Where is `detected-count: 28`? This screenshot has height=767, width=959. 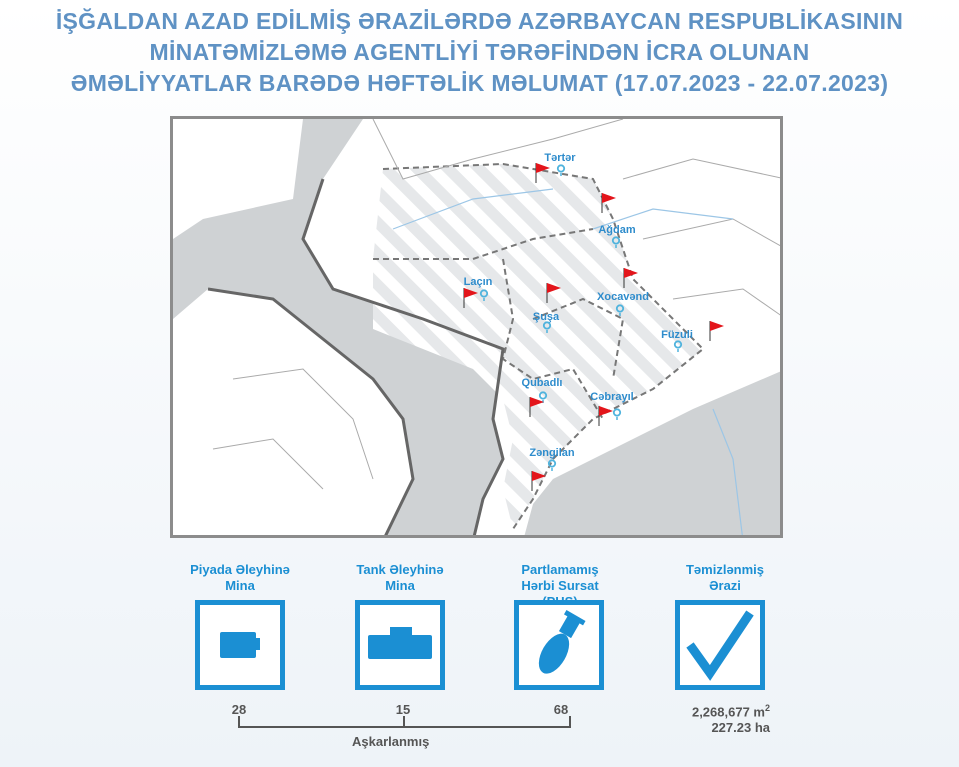
detected-count: 28 is located at coordinates (239, 709).